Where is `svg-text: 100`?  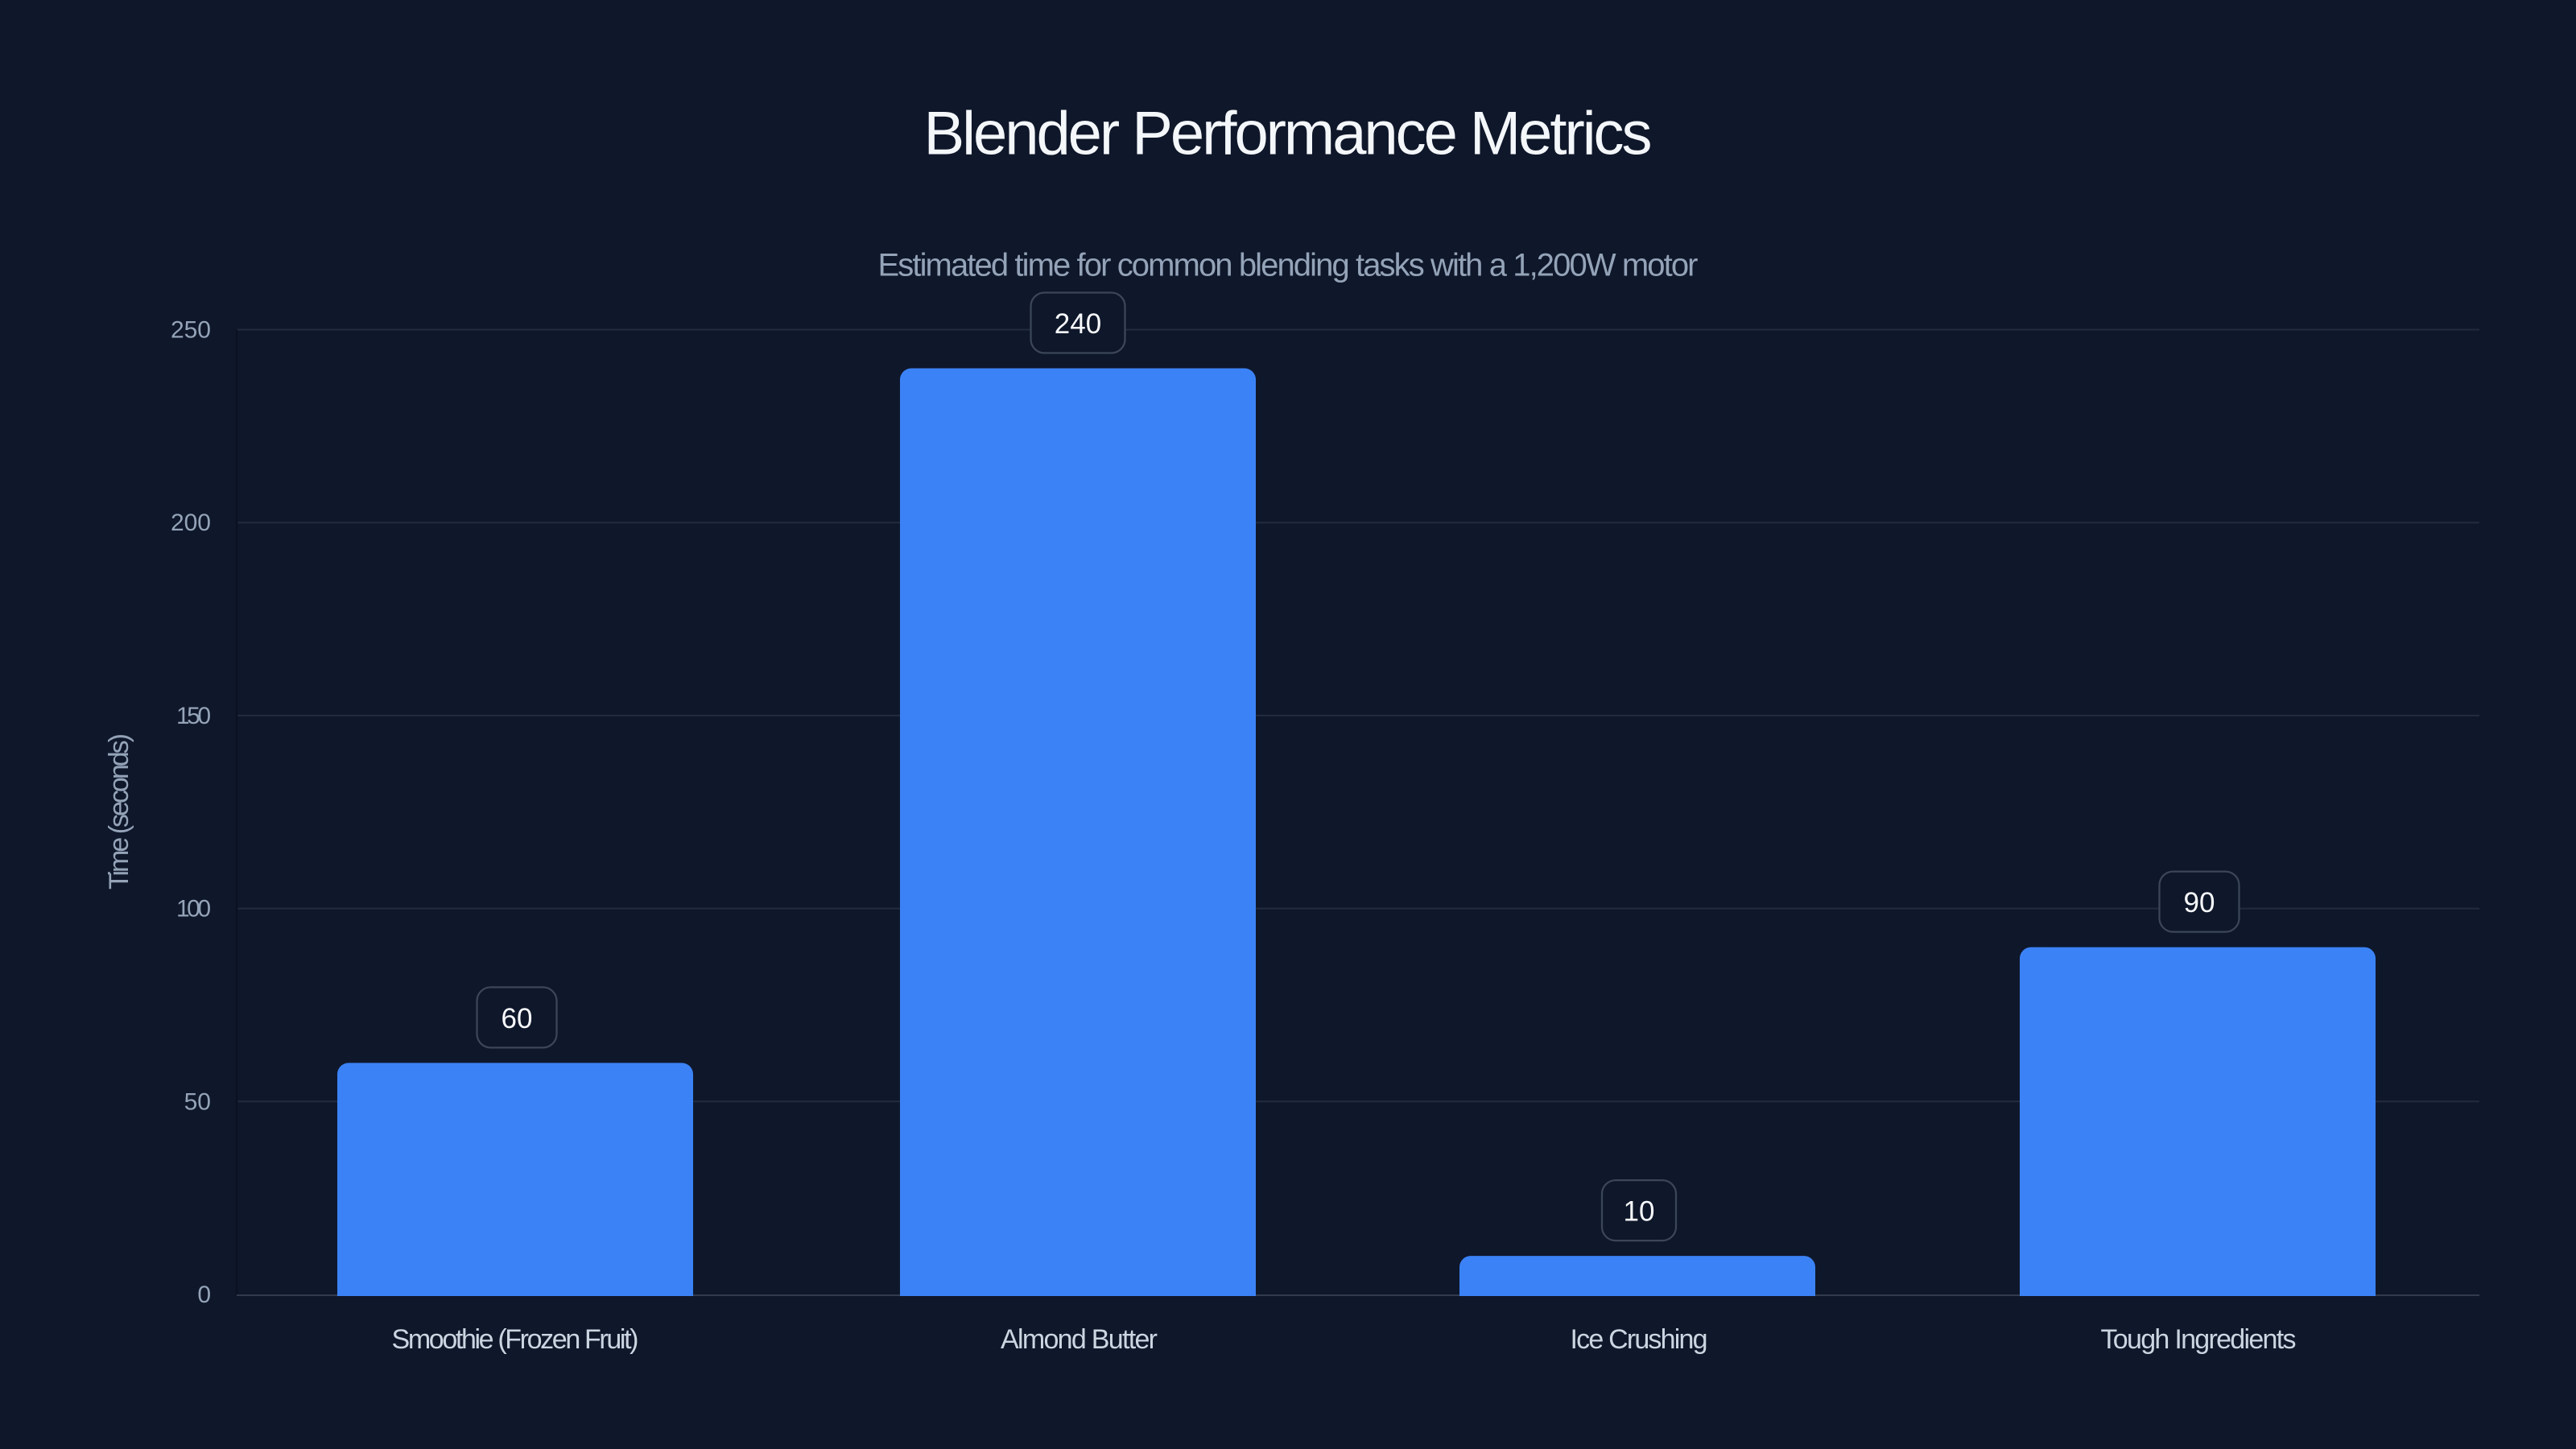
svg-text: 100 is located at coordinates (193, 909).